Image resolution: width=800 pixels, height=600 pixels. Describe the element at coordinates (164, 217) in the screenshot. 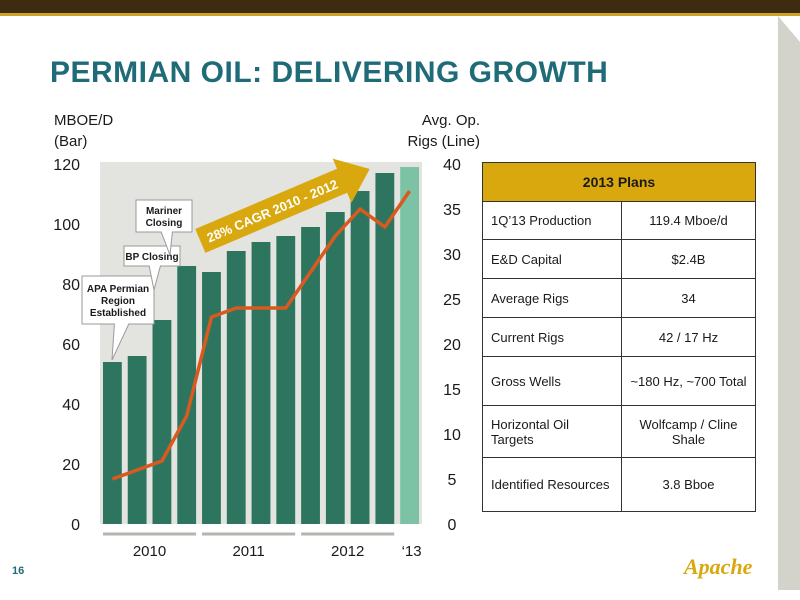

I see `callout-label: Mariner Closing` at that location.